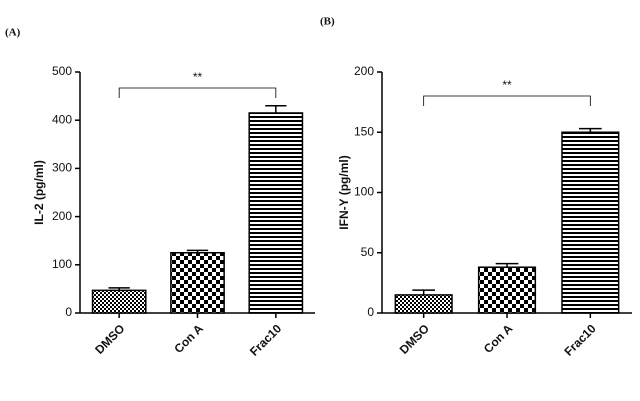 The height and width of the screenshot is (401, 640). What do you see at coordinates (327, 22) in the screenshot?
I see `panel-label: (B)` at bounding box center [327, 22].